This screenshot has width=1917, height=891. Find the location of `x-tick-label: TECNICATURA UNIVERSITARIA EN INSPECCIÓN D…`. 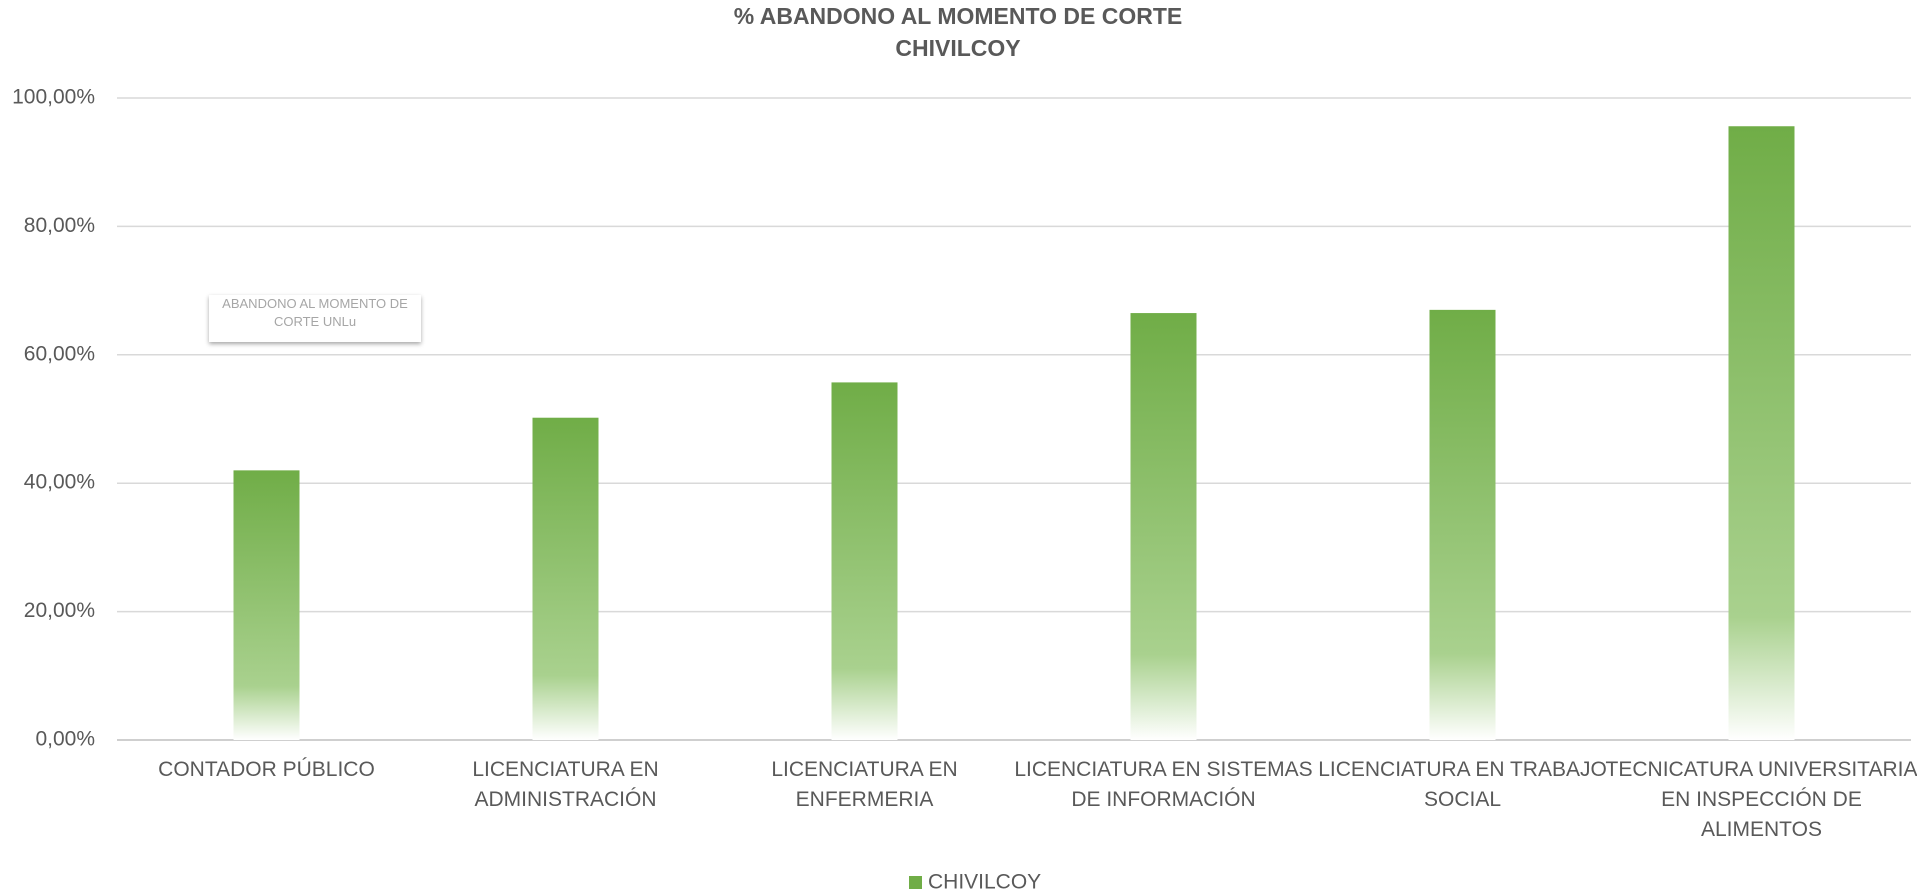

x-tick-label: TECNICATURA UNIVERSITARIA EN INSPECCIÓN D… is located at coordinates (1761, 799).